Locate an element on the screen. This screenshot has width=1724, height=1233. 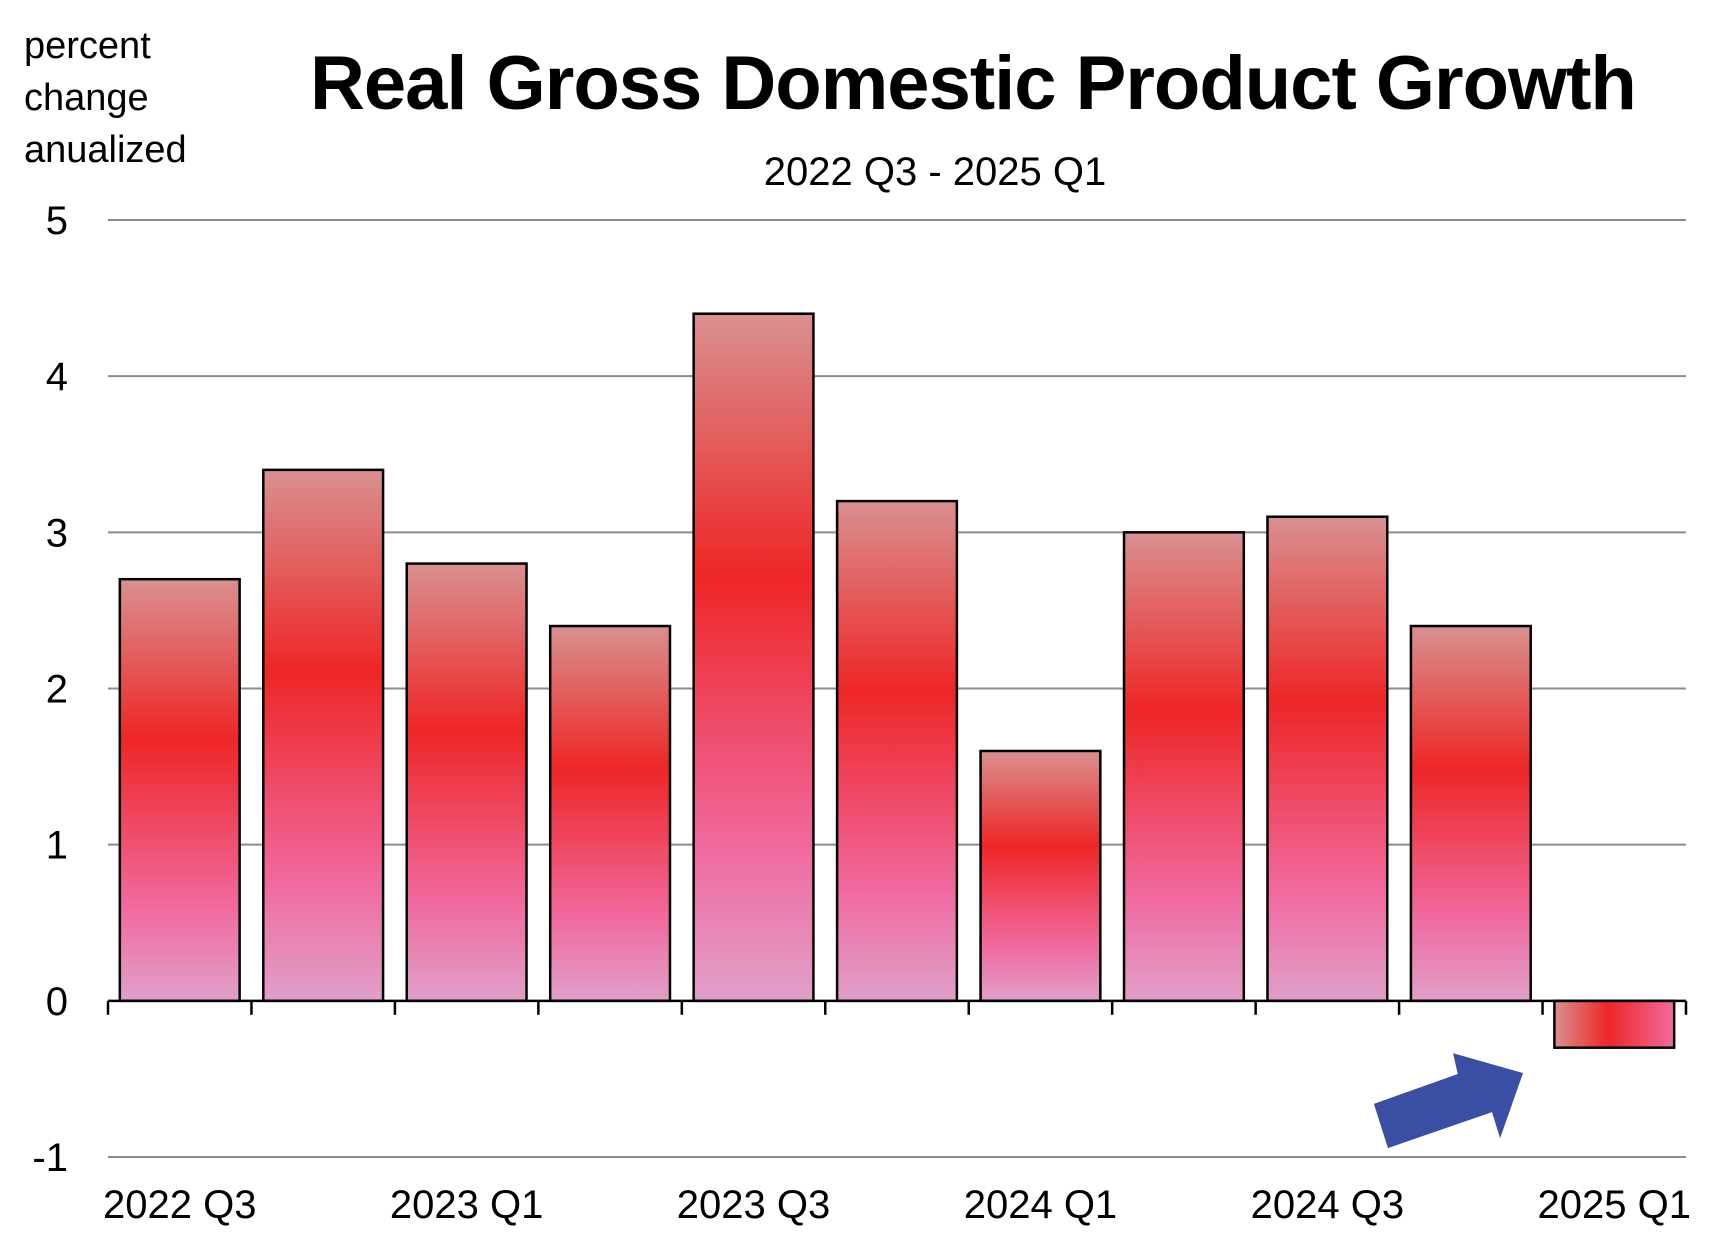
chart-subtitle: 2022 Q3 - 2025 Q1 is located at coordinates (935, 172).